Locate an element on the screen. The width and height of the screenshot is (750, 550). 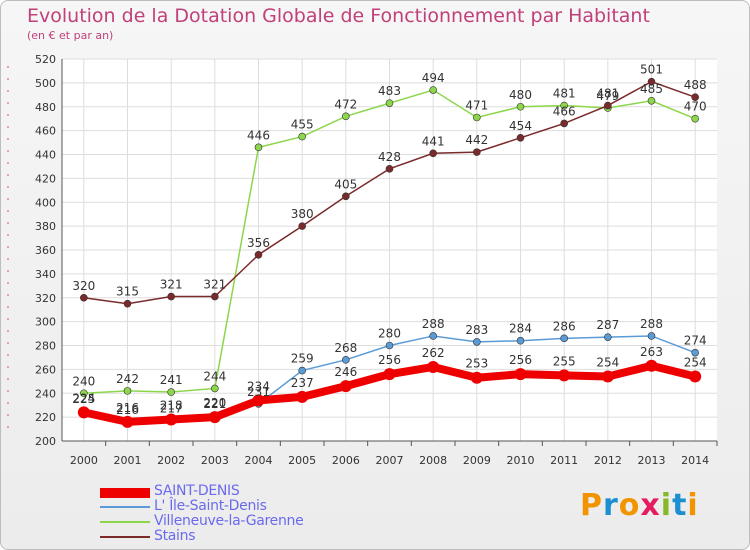
y-tick-label: 300 is located at coordinates (45, 322).